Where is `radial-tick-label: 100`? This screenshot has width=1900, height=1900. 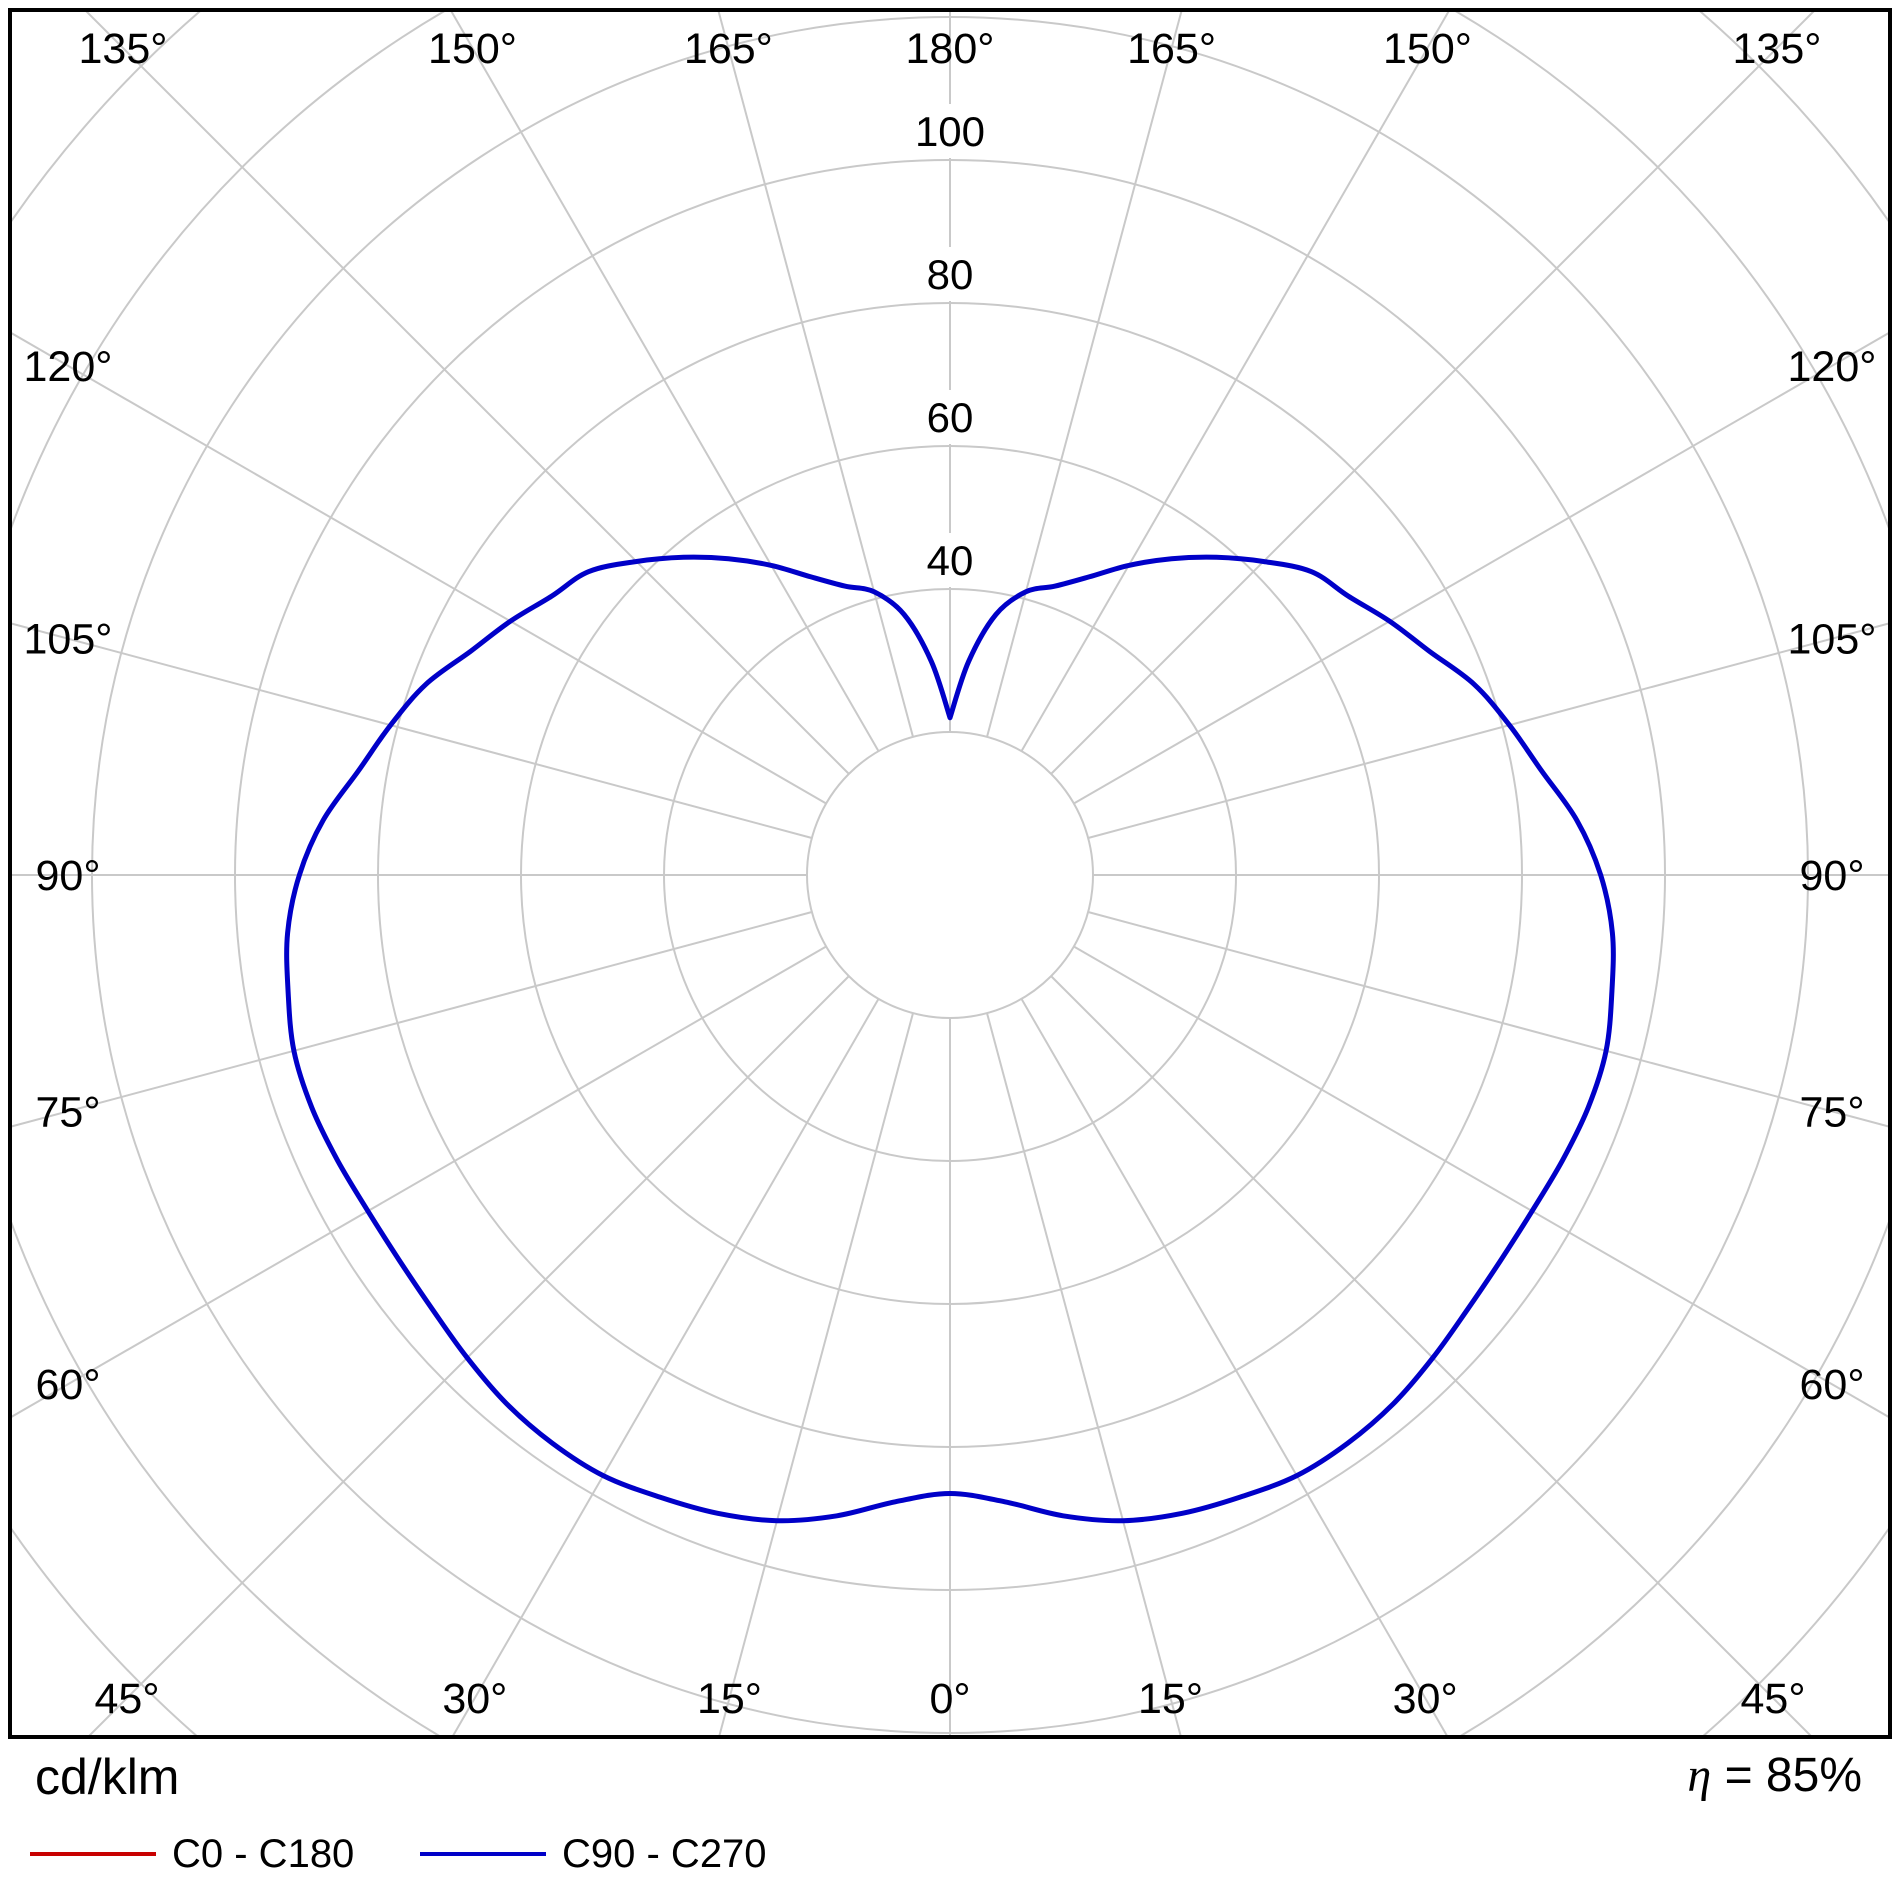 radial-tick-label: 100 is located at coordinates (950, 131).